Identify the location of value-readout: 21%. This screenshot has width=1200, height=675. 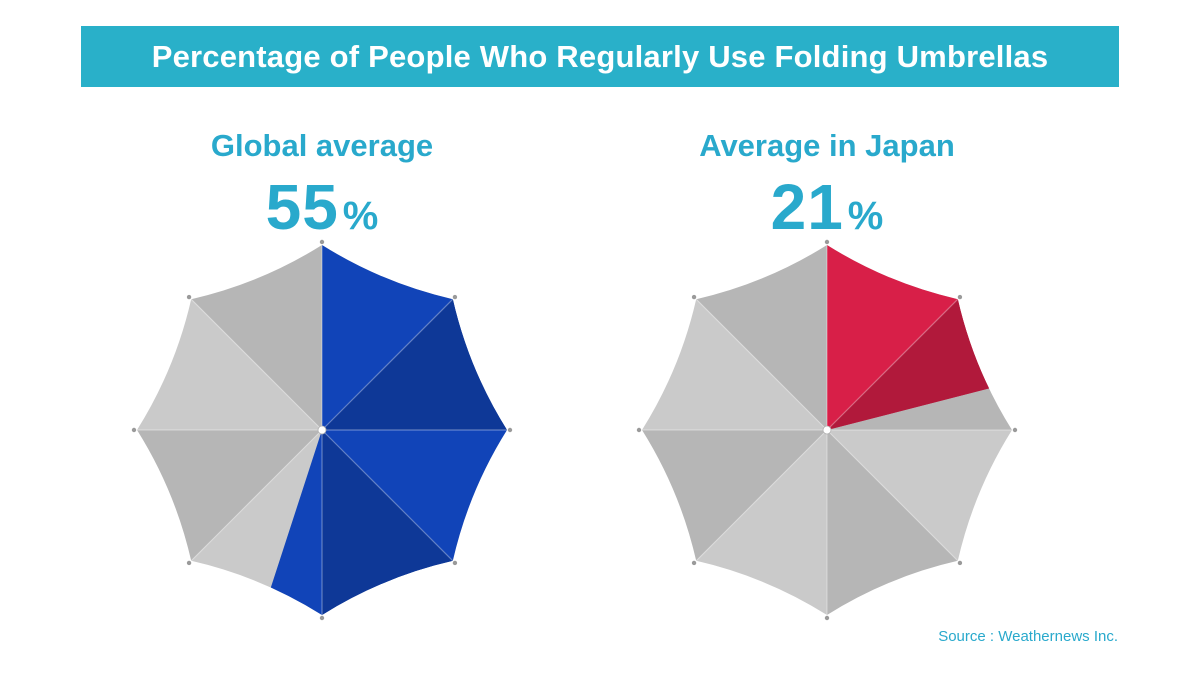
(827, 207).